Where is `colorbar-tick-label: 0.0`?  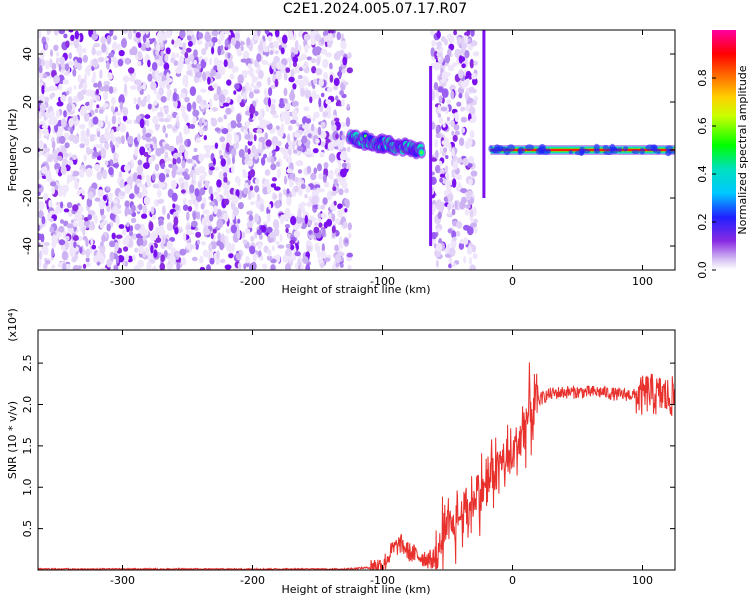
colorbar-tick-label: 0.0 is located at coordinates (702, 270).